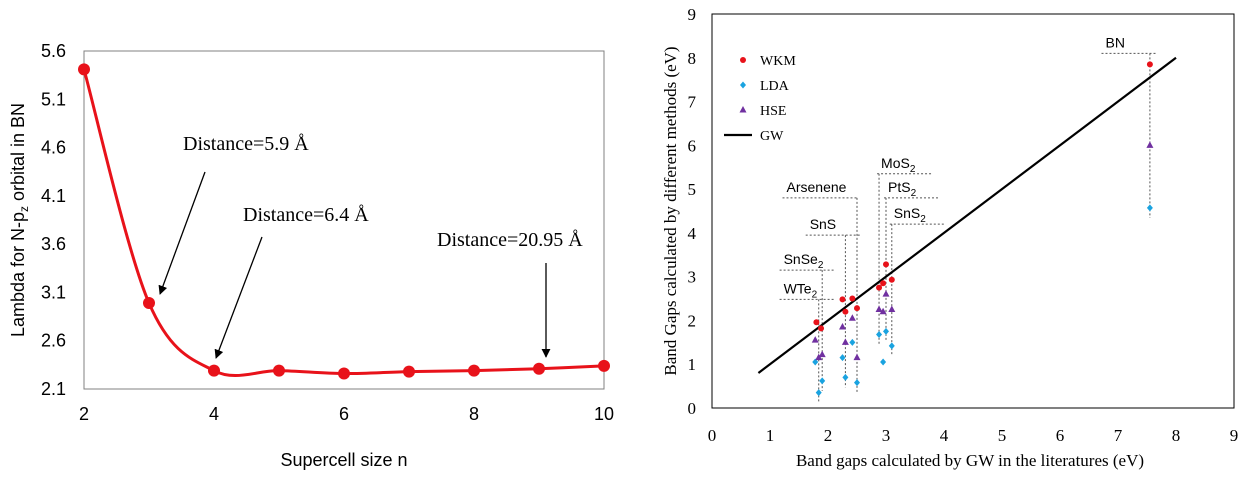 Image resolution: width=1247 pixels, height=480 pixels. Describe the element at coordinates (692, 320) in the screenshot. I see `bandgap-y-tick-label: 2` at that location.